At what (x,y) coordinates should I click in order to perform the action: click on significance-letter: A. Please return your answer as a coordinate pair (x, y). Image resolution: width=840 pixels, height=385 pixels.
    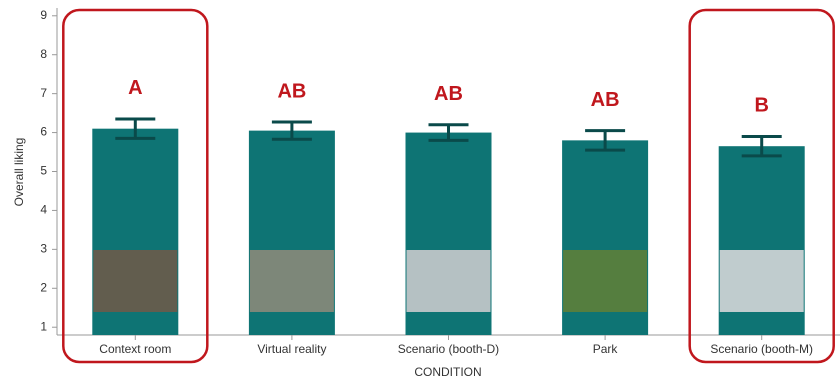
    Looking at the image, I should click on (135, 88).